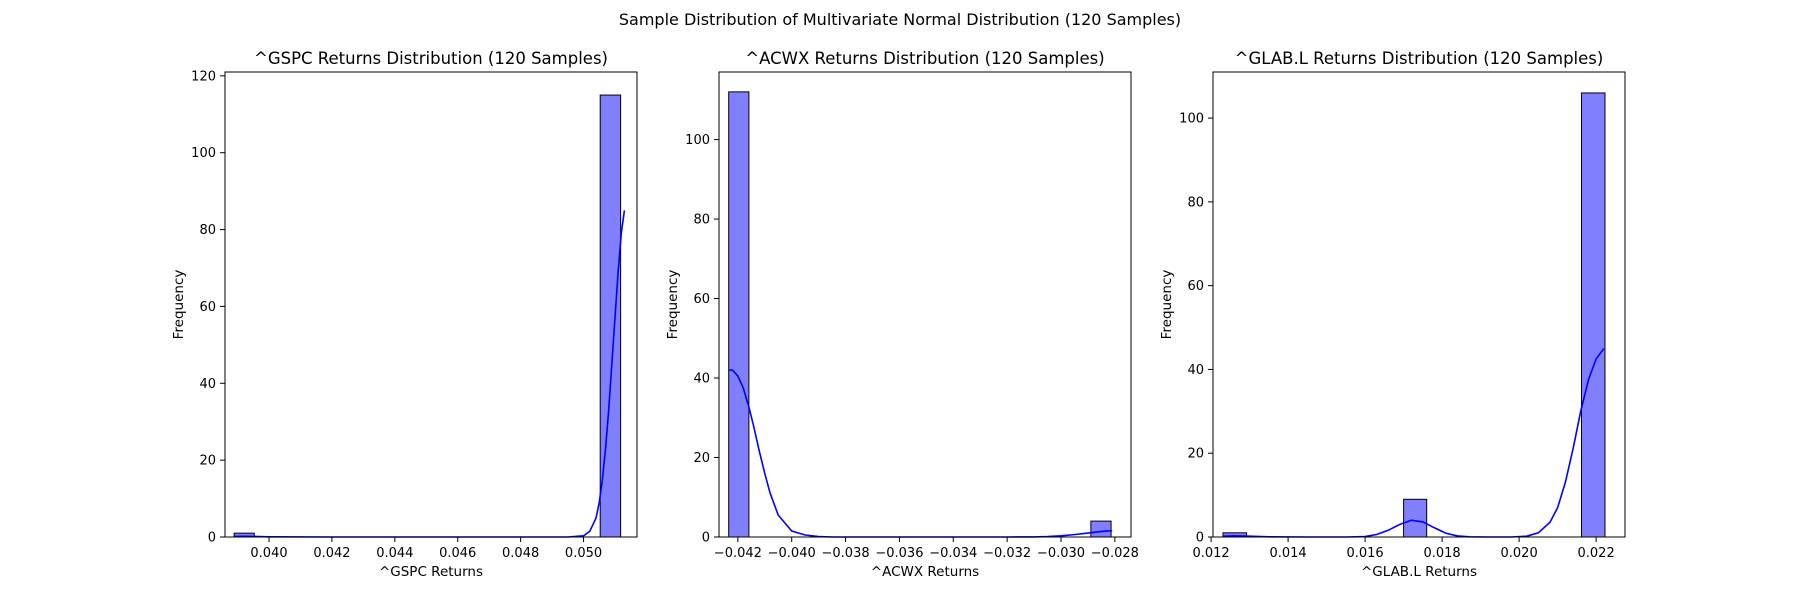 This screenshot has width=1800, height=600. Describe the element at coordinates (1403, 549) in the screenshot. I see `x-ticks: 0.012 0.014 0.016 0.018 0.020 0.022` at that location.